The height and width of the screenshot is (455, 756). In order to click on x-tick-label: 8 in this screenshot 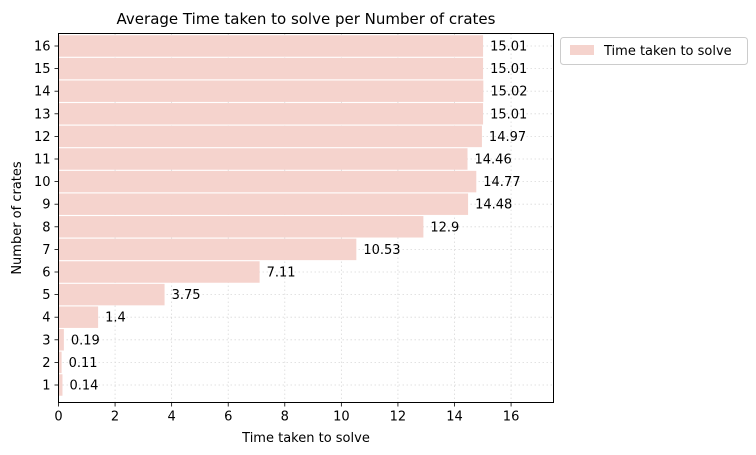, I will do `click(285, 417)`.